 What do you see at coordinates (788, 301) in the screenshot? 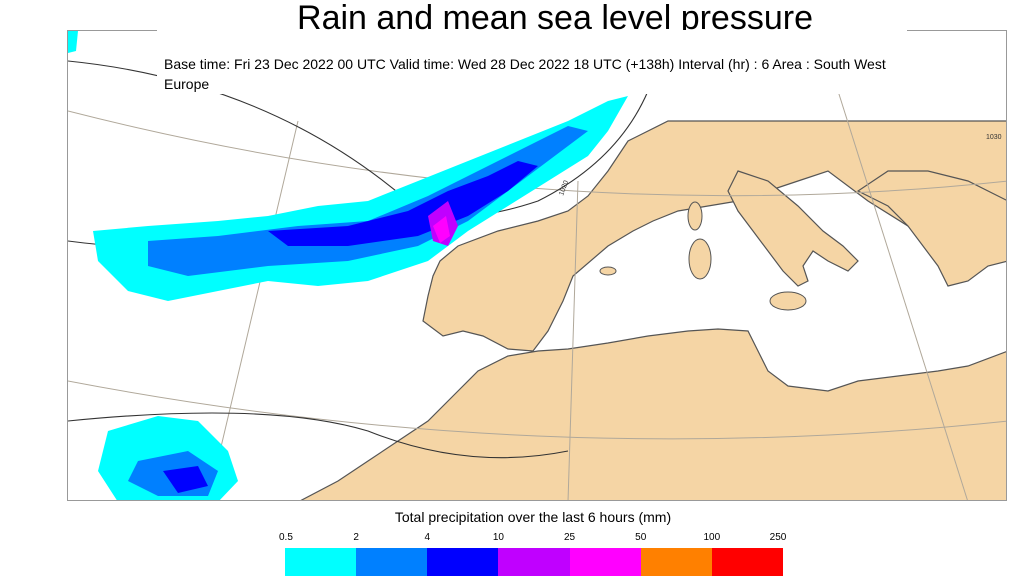
I see `sicily-island` at bounding box center [788, 301].